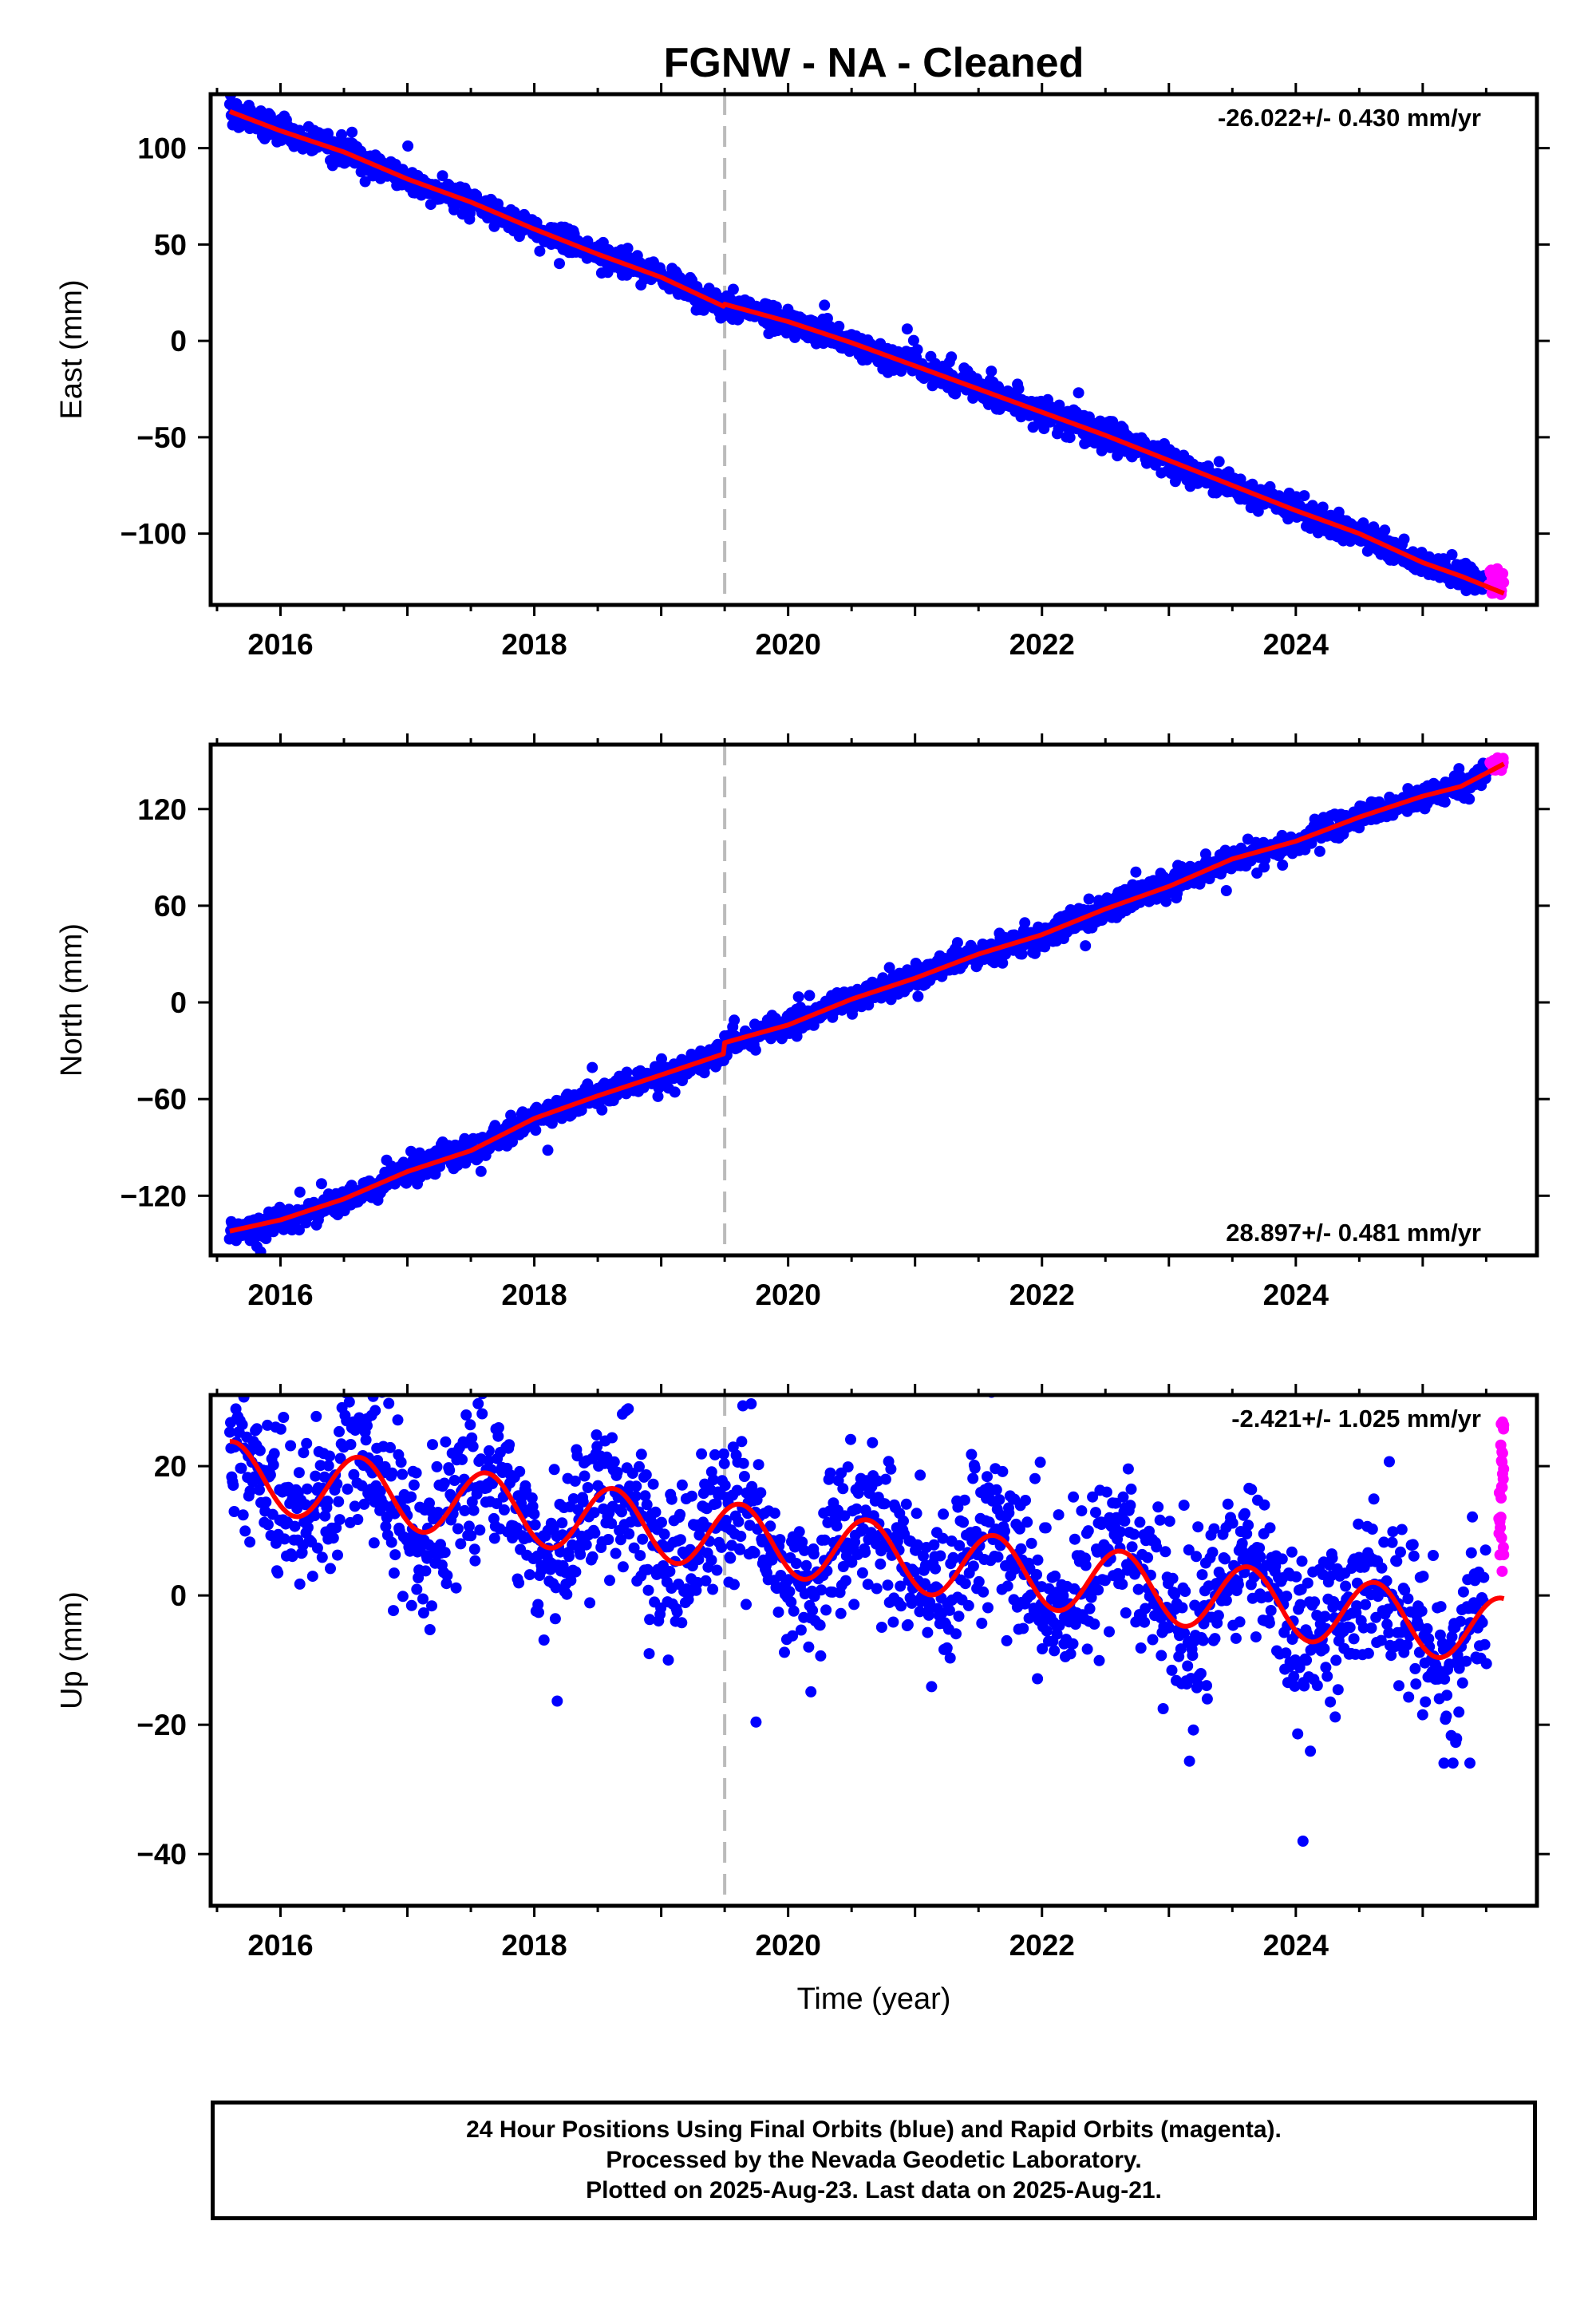  What do you see at coordinates (162, 809) in the screenshot?
I see `y-tick-label: 120` at bounding box center [162, 809].